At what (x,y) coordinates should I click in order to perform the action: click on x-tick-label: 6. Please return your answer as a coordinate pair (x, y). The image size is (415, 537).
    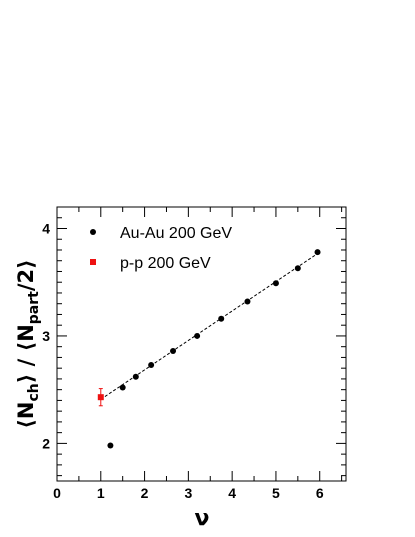
    Looking at the image, I should click on (320, 493).